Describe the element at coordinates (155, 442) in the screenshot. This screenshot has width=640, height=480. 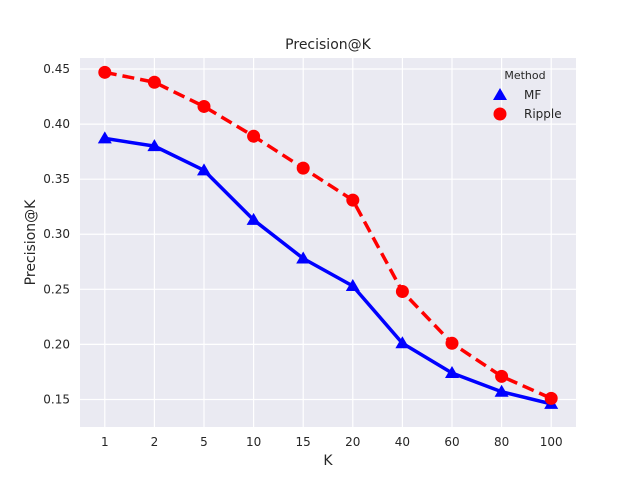
I see `x-tick-label: 2` at that location.